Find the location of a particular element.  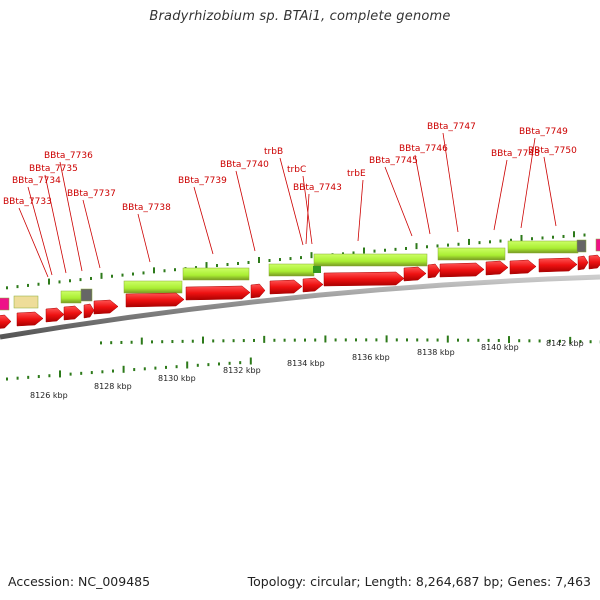

gene-label: BBta_7735 is located at coordinates (53, 169).